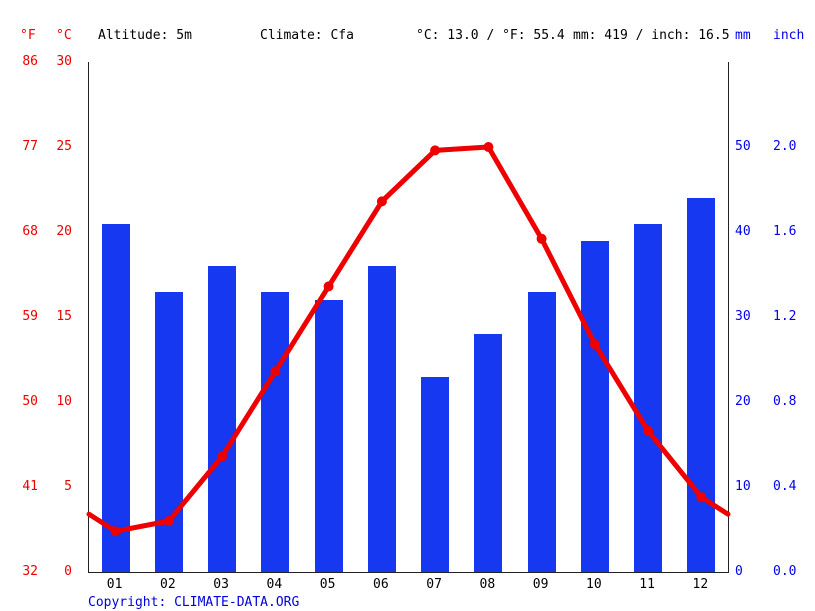 This screenshot has height=611, width=815. I want to click on left-axis-label-f: 59, so click(30, 316).